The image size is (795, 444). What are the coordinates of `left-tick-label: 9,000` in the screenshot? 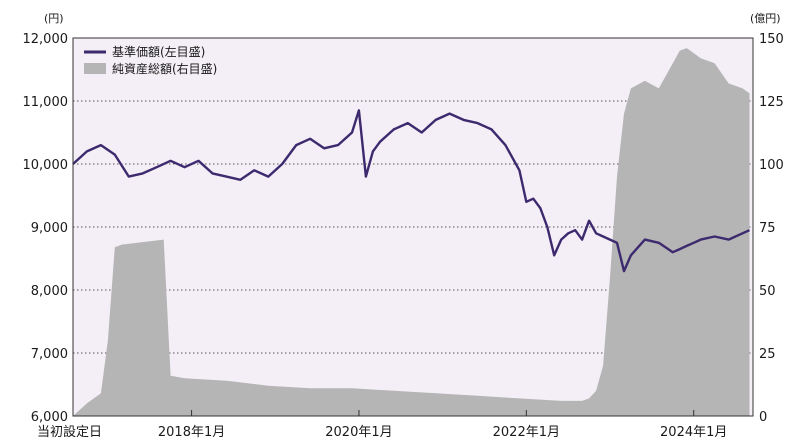 It's located at (49, 228).